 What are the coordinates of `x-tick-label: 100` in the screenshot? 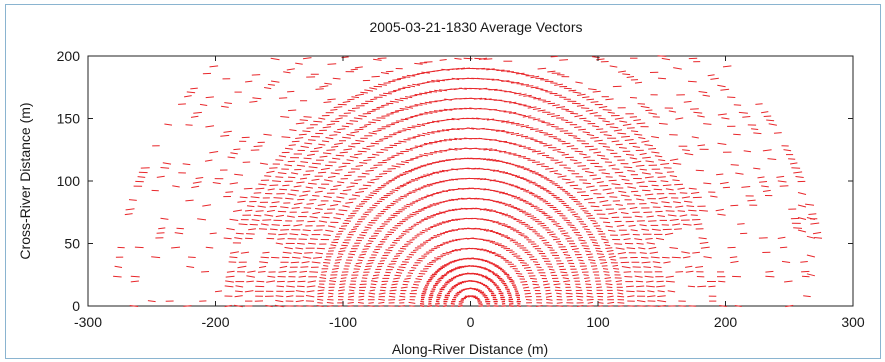 It's located at (598, 322).